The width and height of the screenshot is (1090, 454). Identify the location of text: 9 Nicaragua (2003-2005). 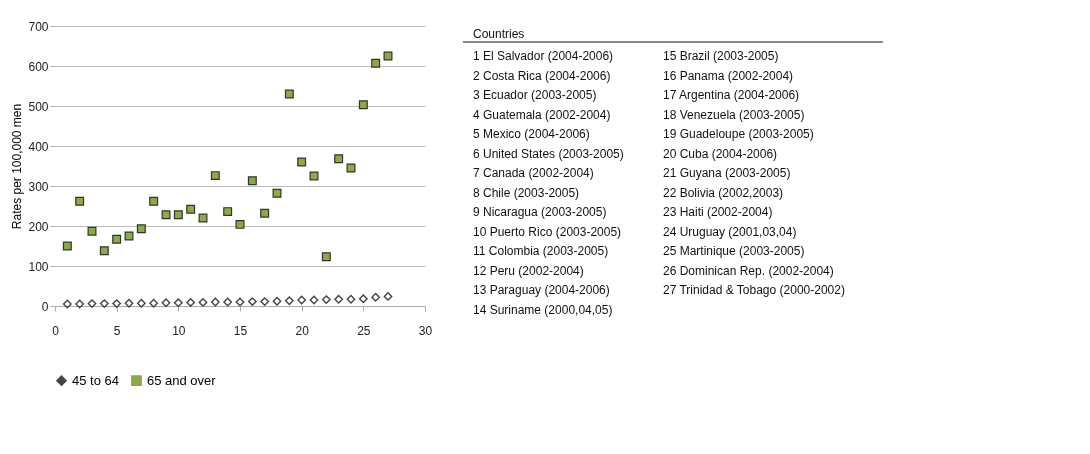
(540, 212).